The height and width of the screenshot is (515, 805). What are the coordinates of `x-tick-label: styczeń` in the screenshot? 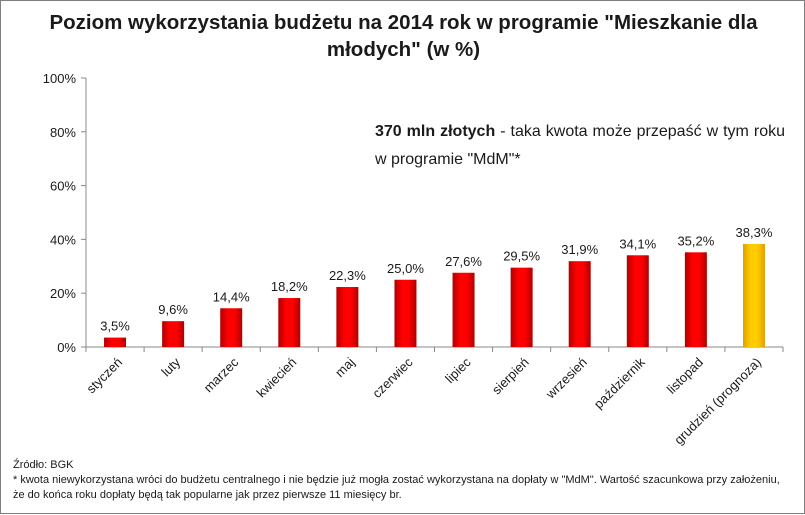 It's located at (104, 376).